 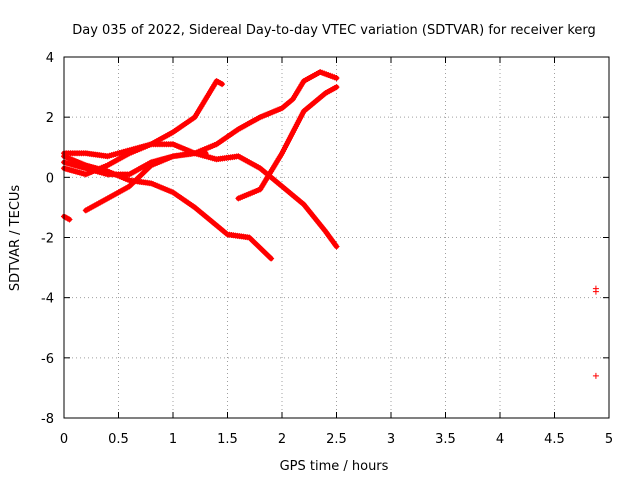 I want to click on series-arc6, so click(x=287, y=143).